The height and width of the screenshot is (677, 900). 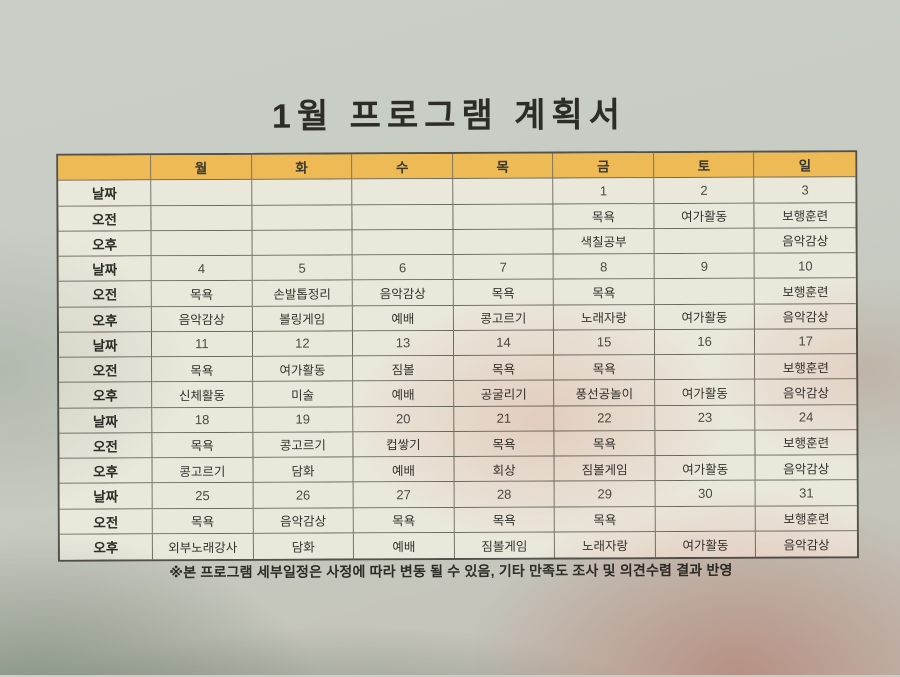 I want to click on date-cell: 1, so click(x=604, y=191).